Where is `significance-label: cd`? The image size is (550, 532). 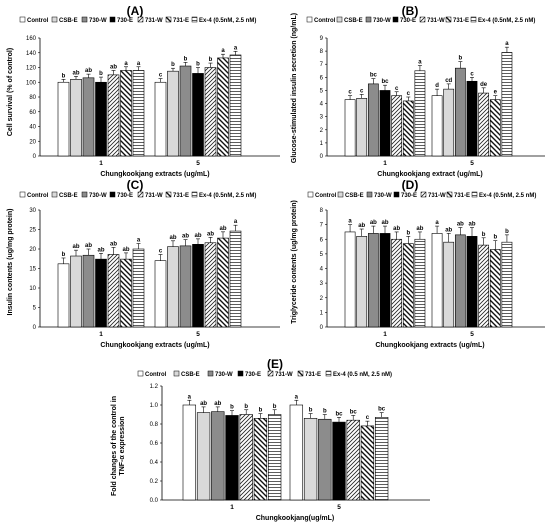 significance-label: cd is located at coordinates (448, 81).